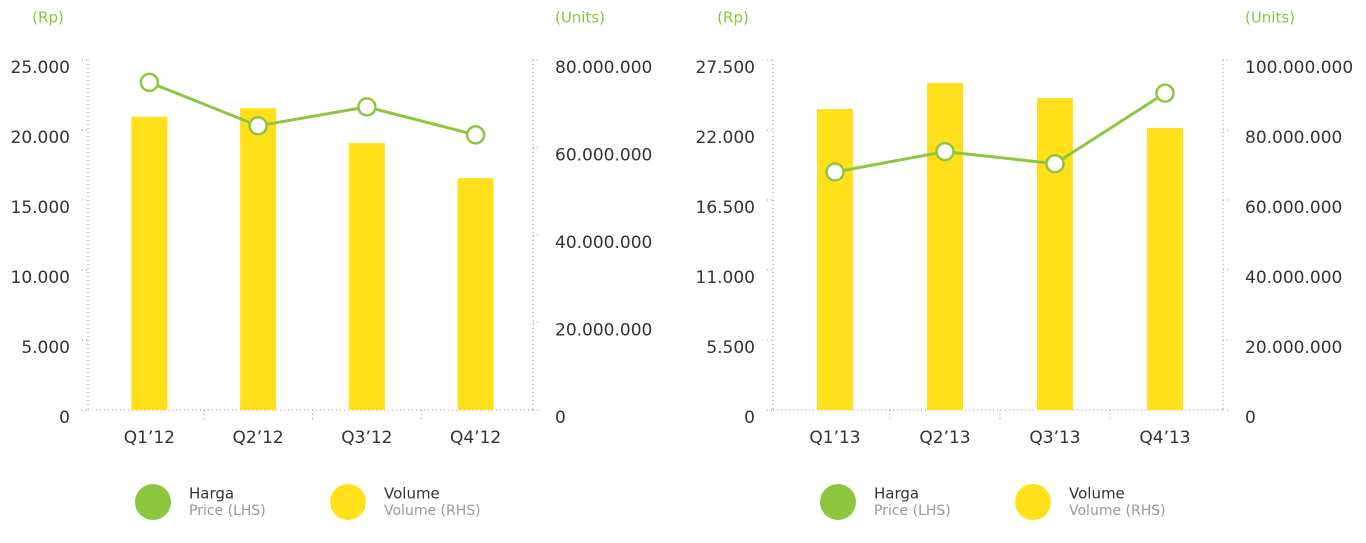 The image size is (1366, 543). Describe the element at coordinates (725, 68) in the screenshot. I see `y-tick-label: 27.500` at that location.